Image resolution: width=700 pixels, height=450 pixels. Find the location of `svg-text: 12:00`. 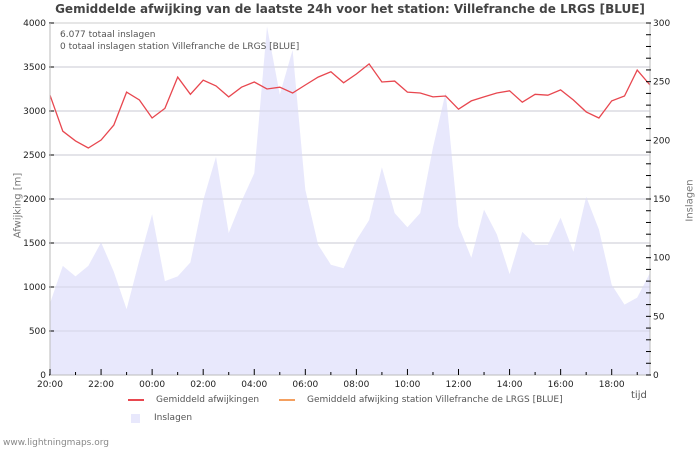

svg-text: 12:00 is located at coordinates (459, 385).